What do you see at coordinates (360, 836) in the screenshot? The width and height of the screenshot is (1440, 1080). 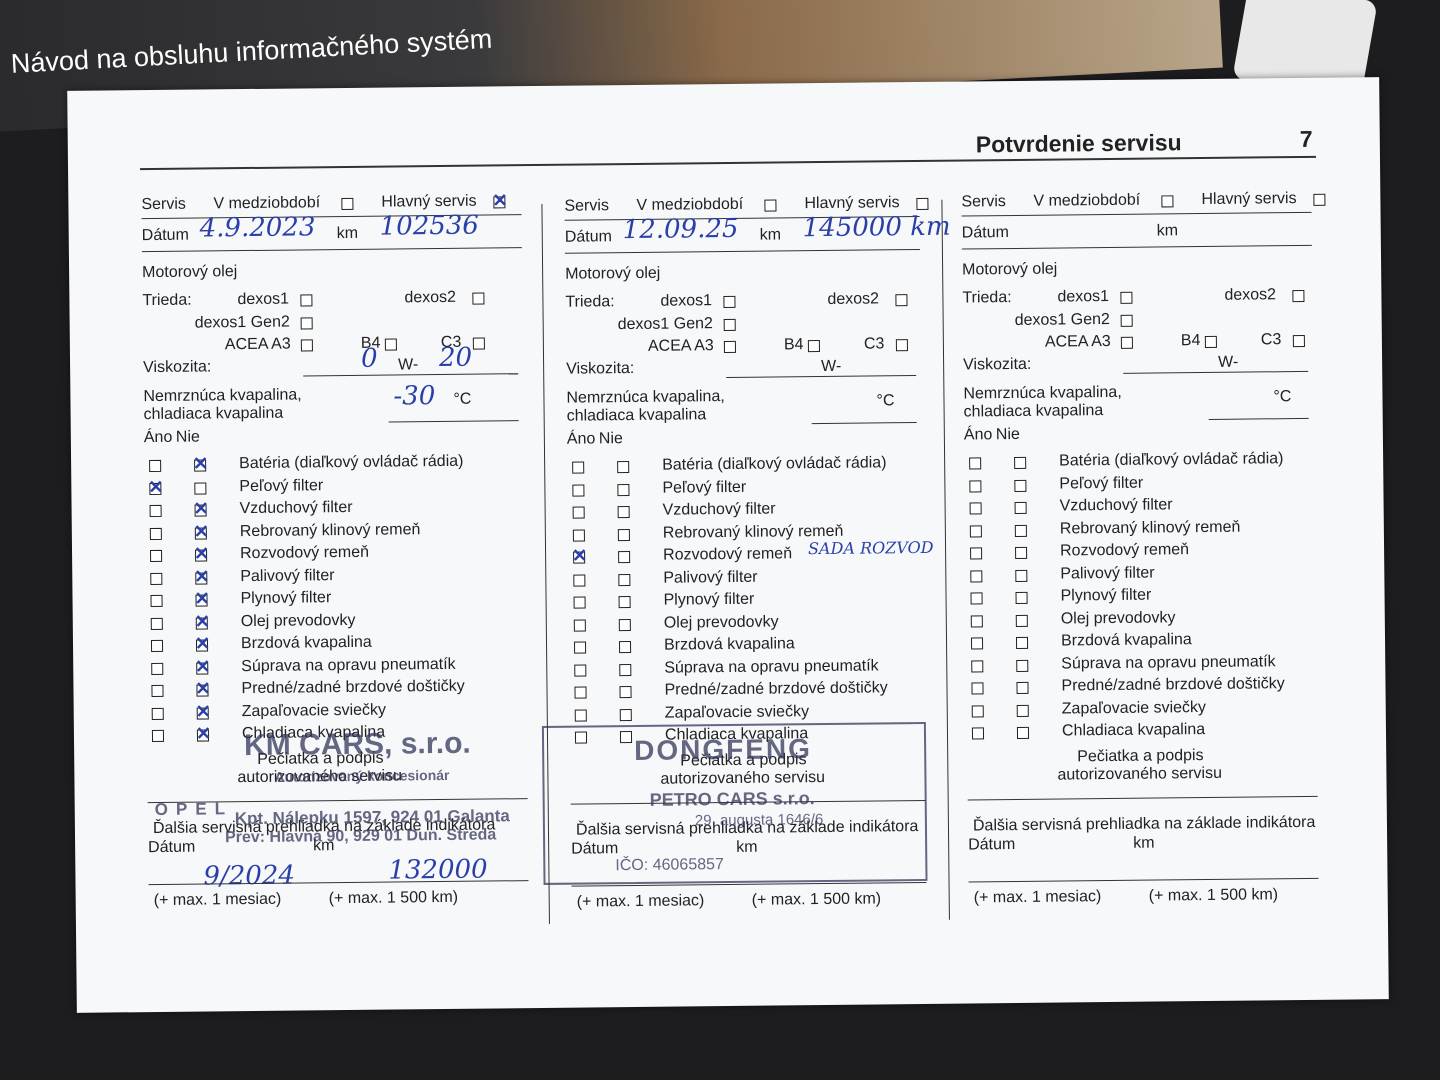 I see `stamp-line: Prev: Hlavná 90, 929 01 Dun. Streda` at bounding box center [360, 836].